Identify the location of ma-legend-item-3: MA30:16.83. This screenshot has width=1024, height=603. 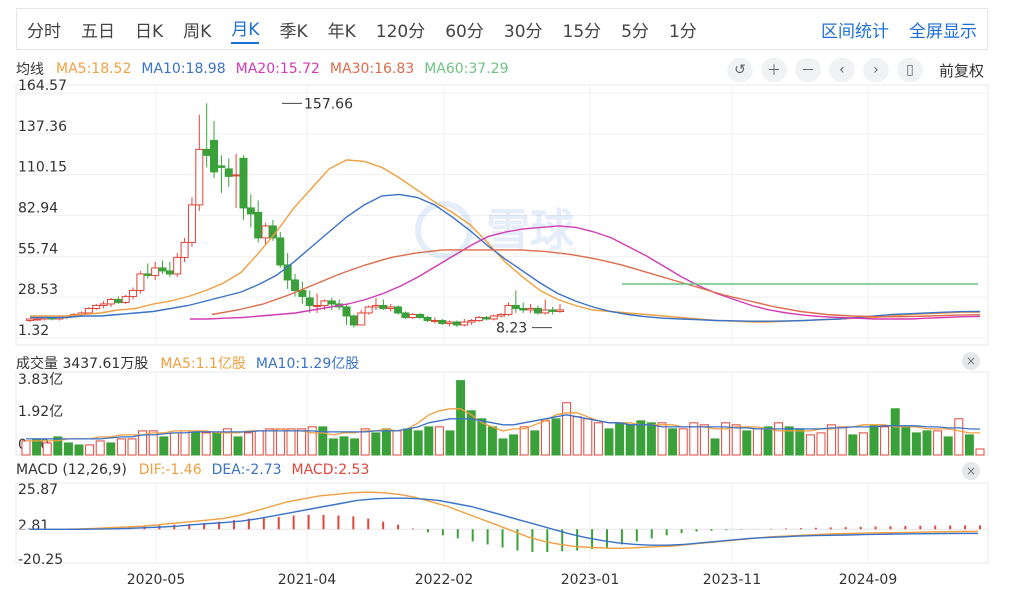
(372, 69).